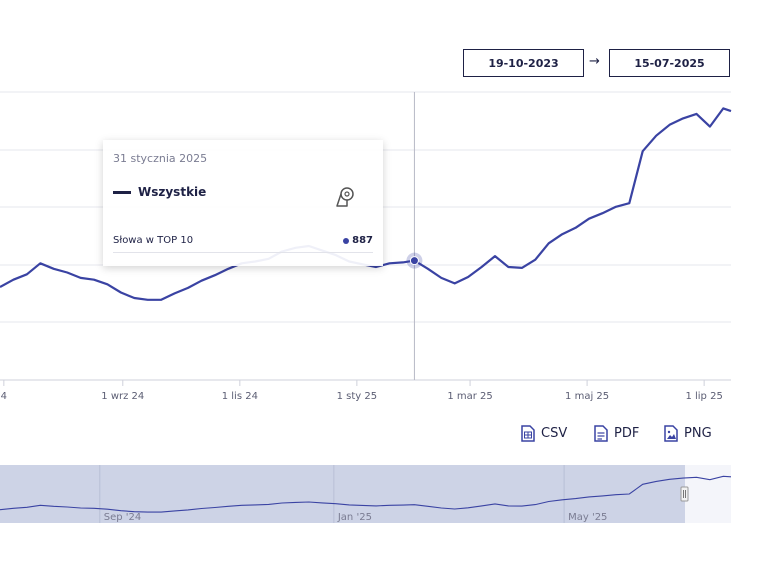 The height and width of the screenshot is (566, 764). I want to click on export-csv-button: CSV, so click(544, 433).